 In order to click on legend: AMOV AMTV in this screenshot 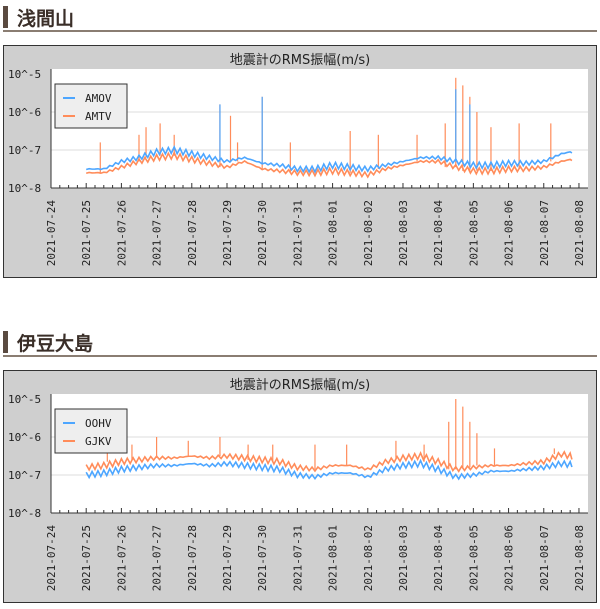, I will do `click(91, 106)`.